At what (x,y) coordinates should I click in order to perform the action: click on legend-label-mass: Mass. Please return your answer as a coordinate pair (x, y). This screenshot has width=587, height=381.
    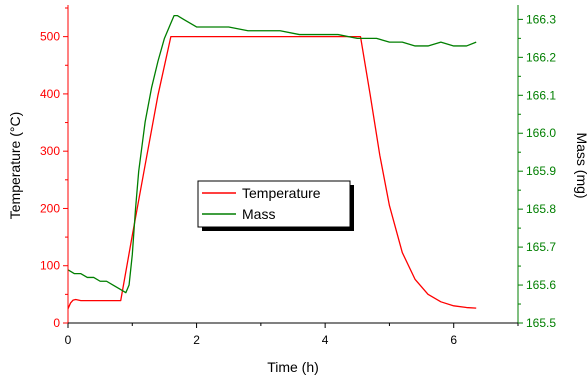
    Looking at the image, I should click on (258, 214).